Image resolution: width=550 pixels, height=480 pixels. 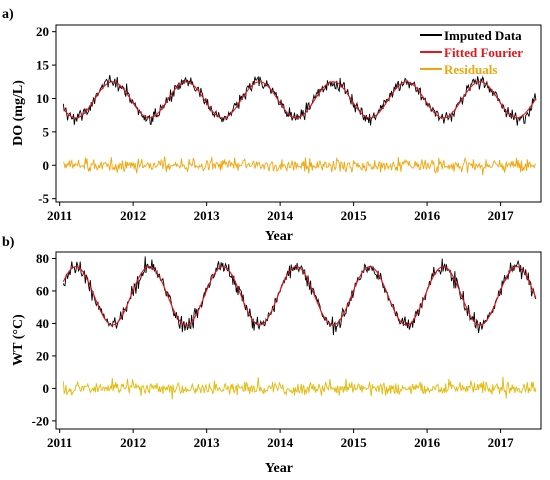 What do you see at coordinates (40, 420) in the screenshot?
I see `b-y-tick-label: -20` at bounding box center [40, 420].